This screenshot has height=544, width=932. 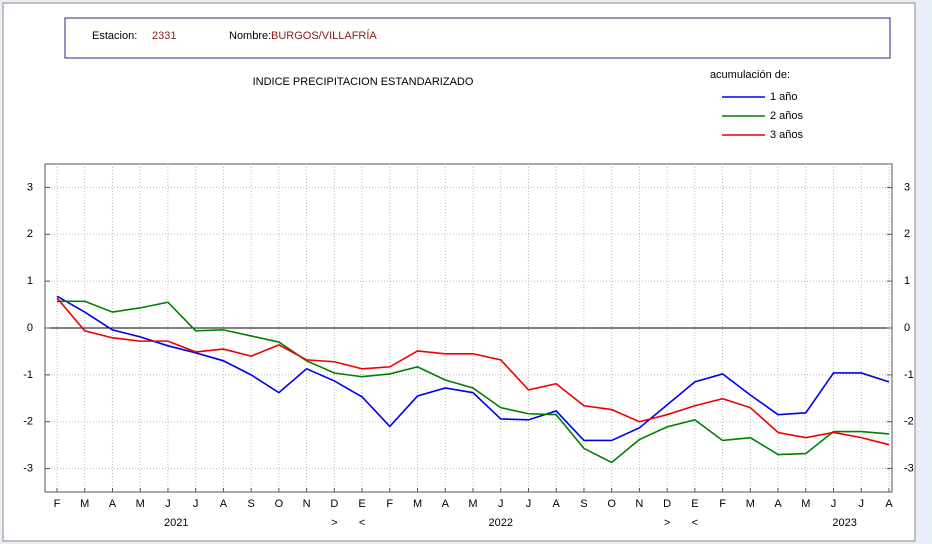 What do you see at coordinates (28, 422) in the screenshot?
I see `y-tick-label: -2` at bounding box center [28, 422].